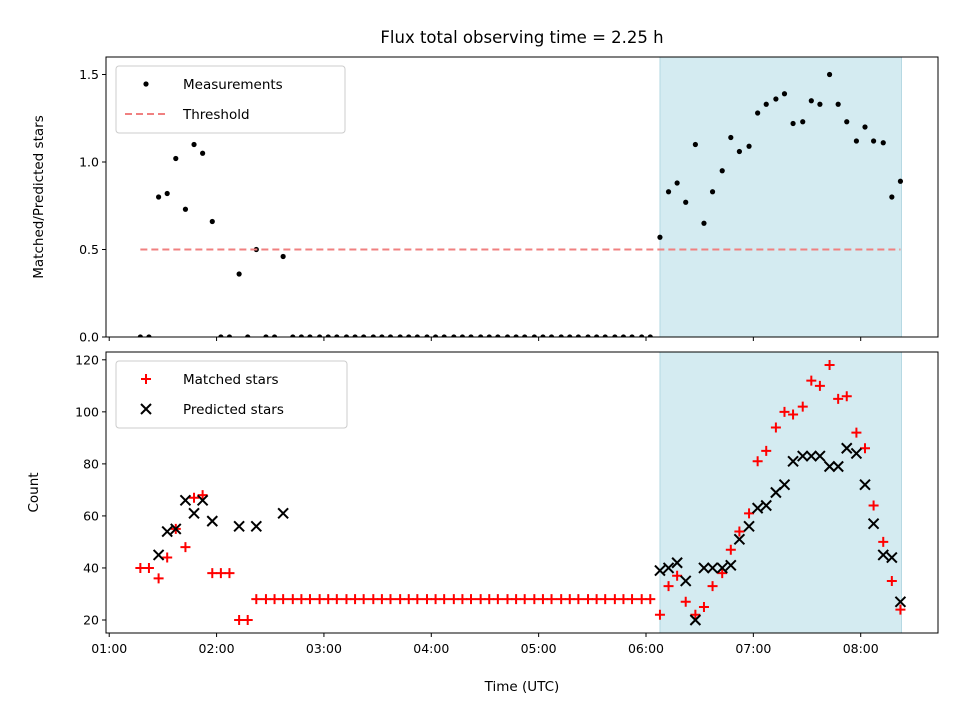 The width and height of the screenshot is (960, 720). I want to click on x-tick-label: 04:00, so click(431, 648).